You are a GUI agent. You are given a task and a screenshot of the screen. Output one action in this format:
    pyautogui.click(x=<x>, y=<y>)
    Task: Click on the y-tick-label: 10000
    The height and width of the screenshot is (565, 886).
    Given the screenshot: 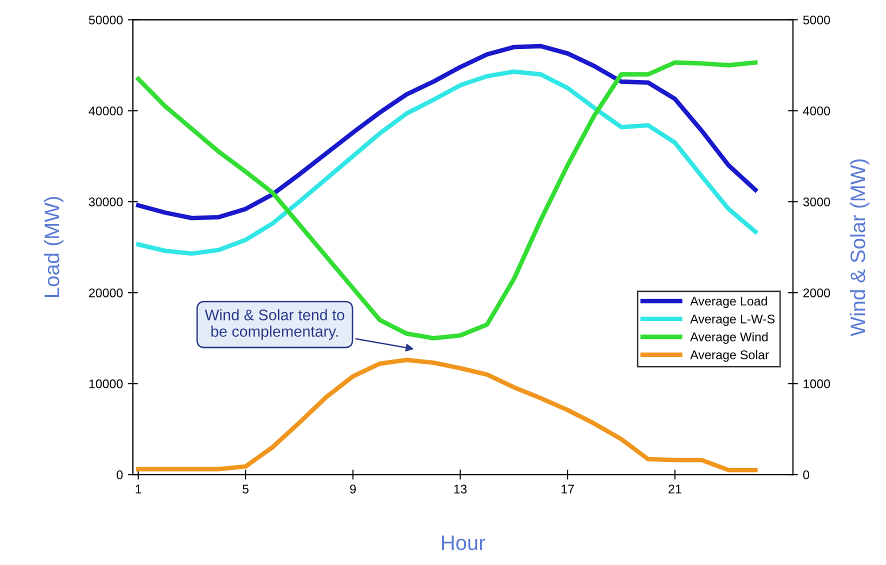 What is the action you would take?
    pyautogui.click(x=106, y=383)
    